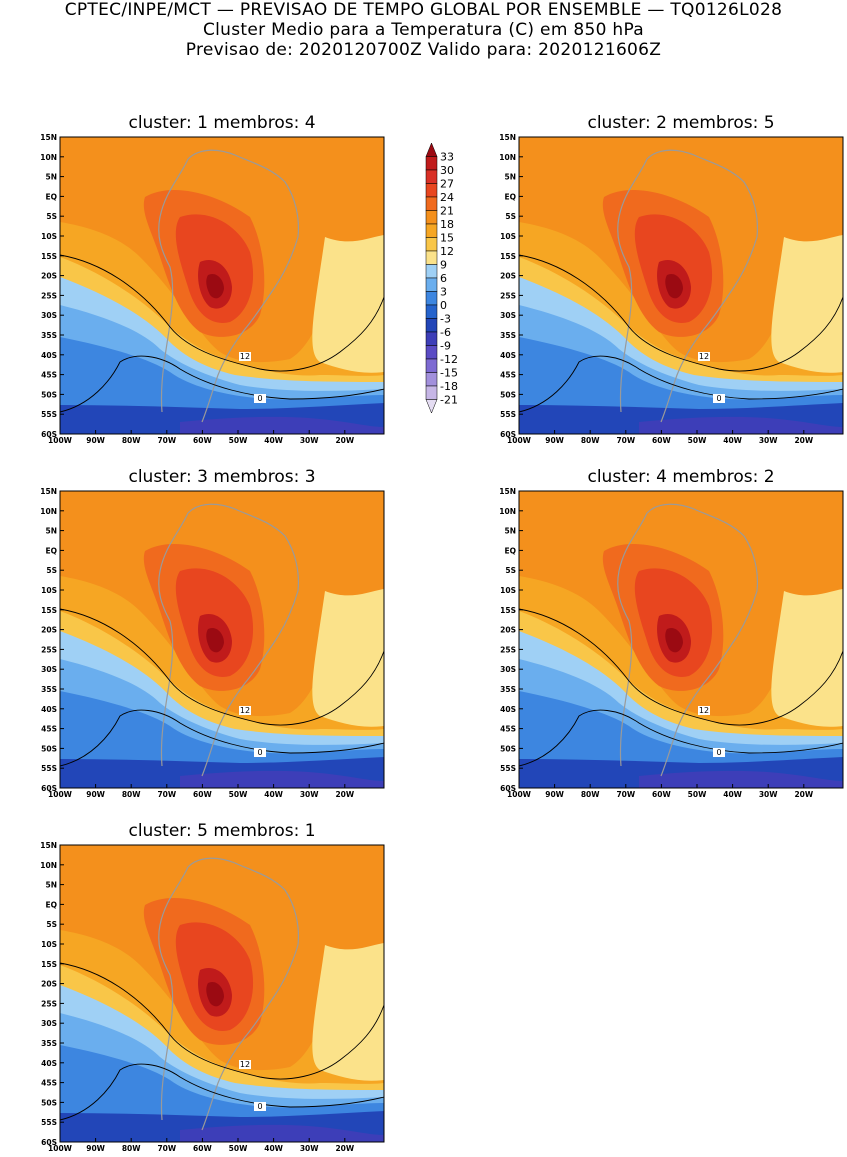 The image size is (847, 1157). I want to click on lat-label: 45S, so click(508, 729).